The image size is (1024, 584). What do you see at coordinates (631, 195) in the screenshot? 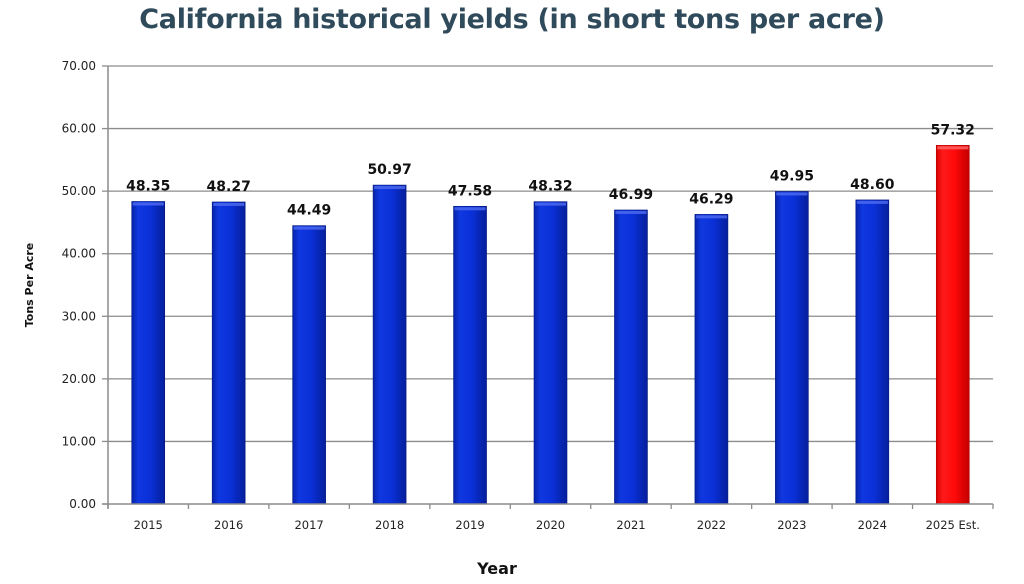
I see `value-label: 46.99` at bounding box center [631, 195].